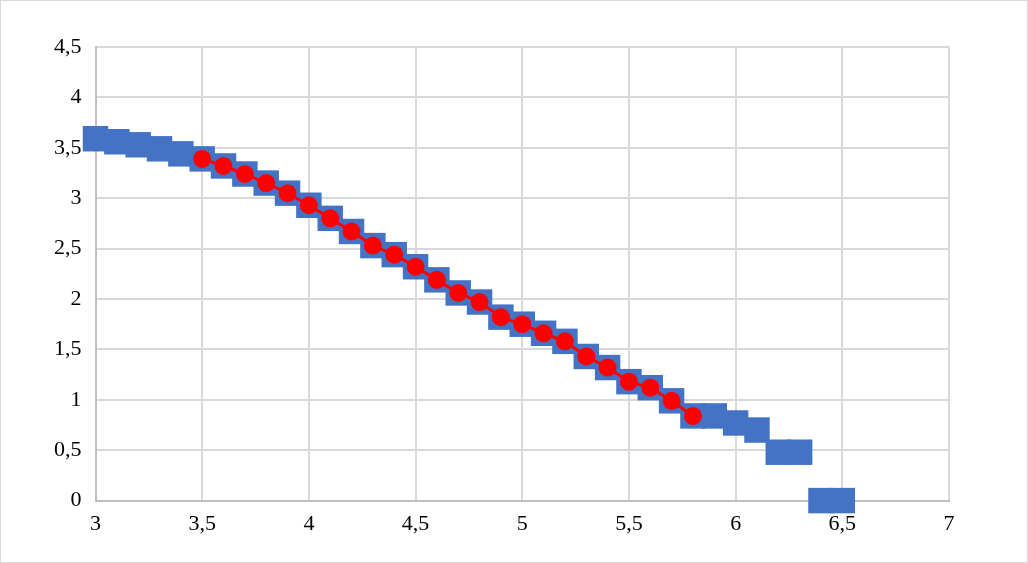 The height and width of the screenshot is (563, 1028). What do you see at coordinates (76, 398) in the screenshot?
I see `y-tick-label: 1` at bounding box center [76, 398].